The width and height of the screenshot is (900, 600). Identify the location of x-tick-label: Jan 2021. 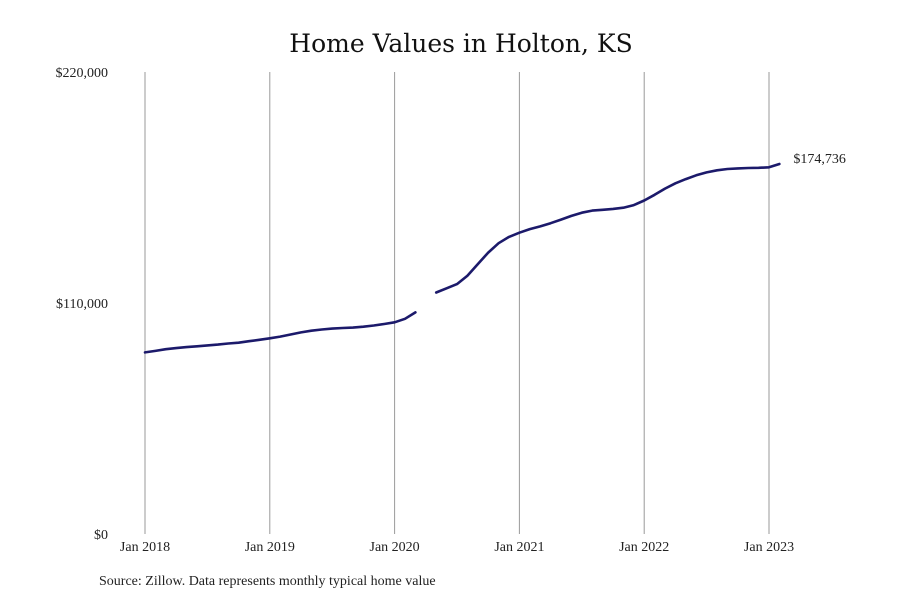
(519, 547).